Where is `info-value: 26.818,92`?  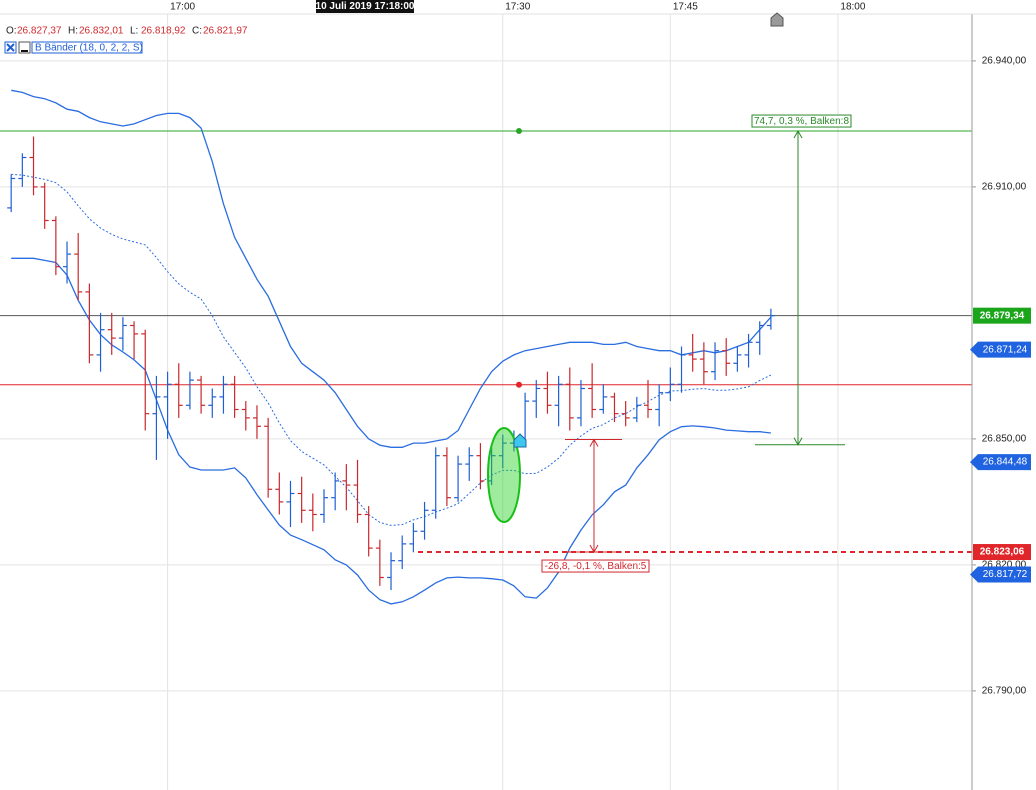 info-value: 26.818,92 is located at coordinates (163, 31).